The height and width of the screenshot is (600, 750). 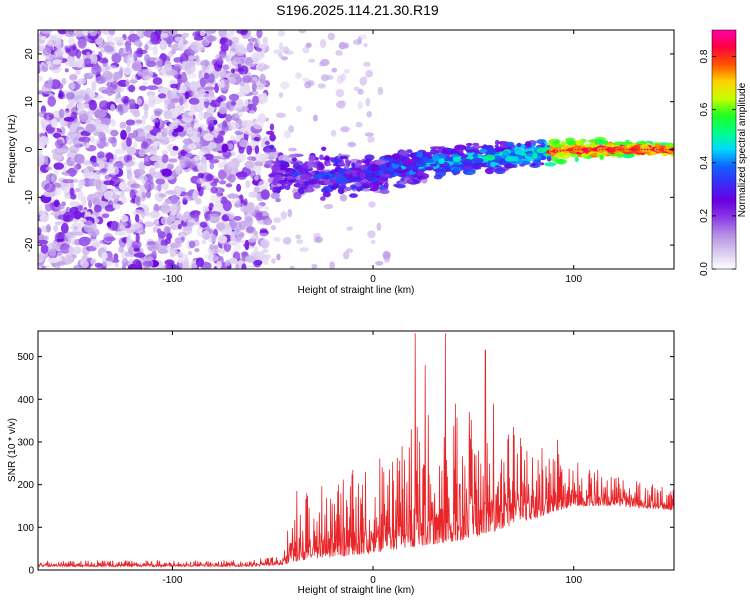 What do you see at coordinates (717, 162) in the screenshot?
I see `colorbar-ticks: 0.0 0.2 0.4 0.6 0.8` at bounding box center [717, 162].